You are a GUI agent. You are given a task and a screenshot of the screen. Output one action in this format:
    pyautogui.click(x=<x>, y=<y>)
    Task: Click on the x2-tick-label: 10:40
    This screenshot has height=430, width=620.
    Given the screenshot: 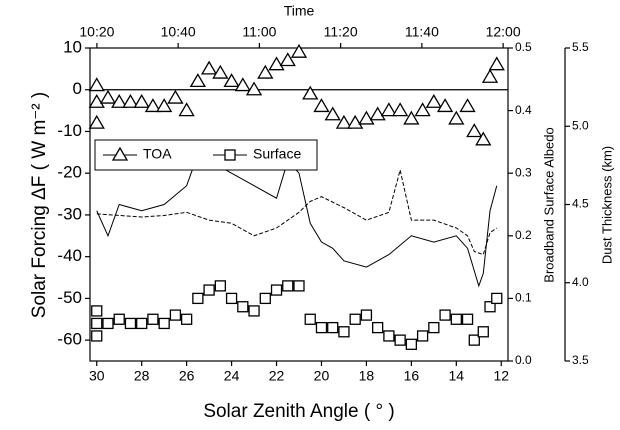 What is the action you would take?
    pyautogui.click(x=178, y=32)
    